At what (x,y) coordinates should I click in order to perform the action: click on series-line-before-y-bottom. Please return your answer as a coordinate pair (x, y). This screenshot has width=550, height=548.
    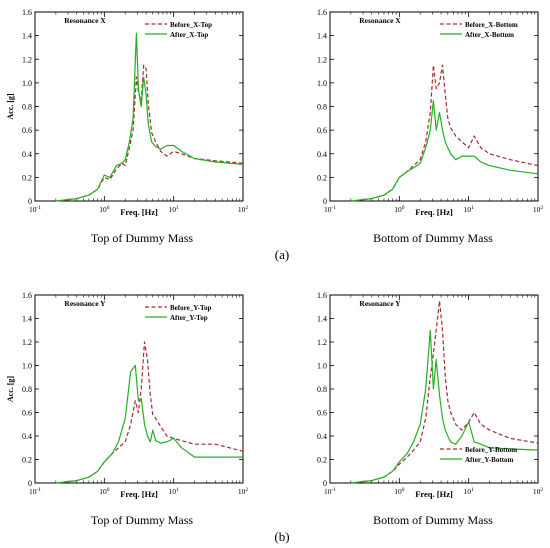
    Looking at the image, I should click on (444, 392).